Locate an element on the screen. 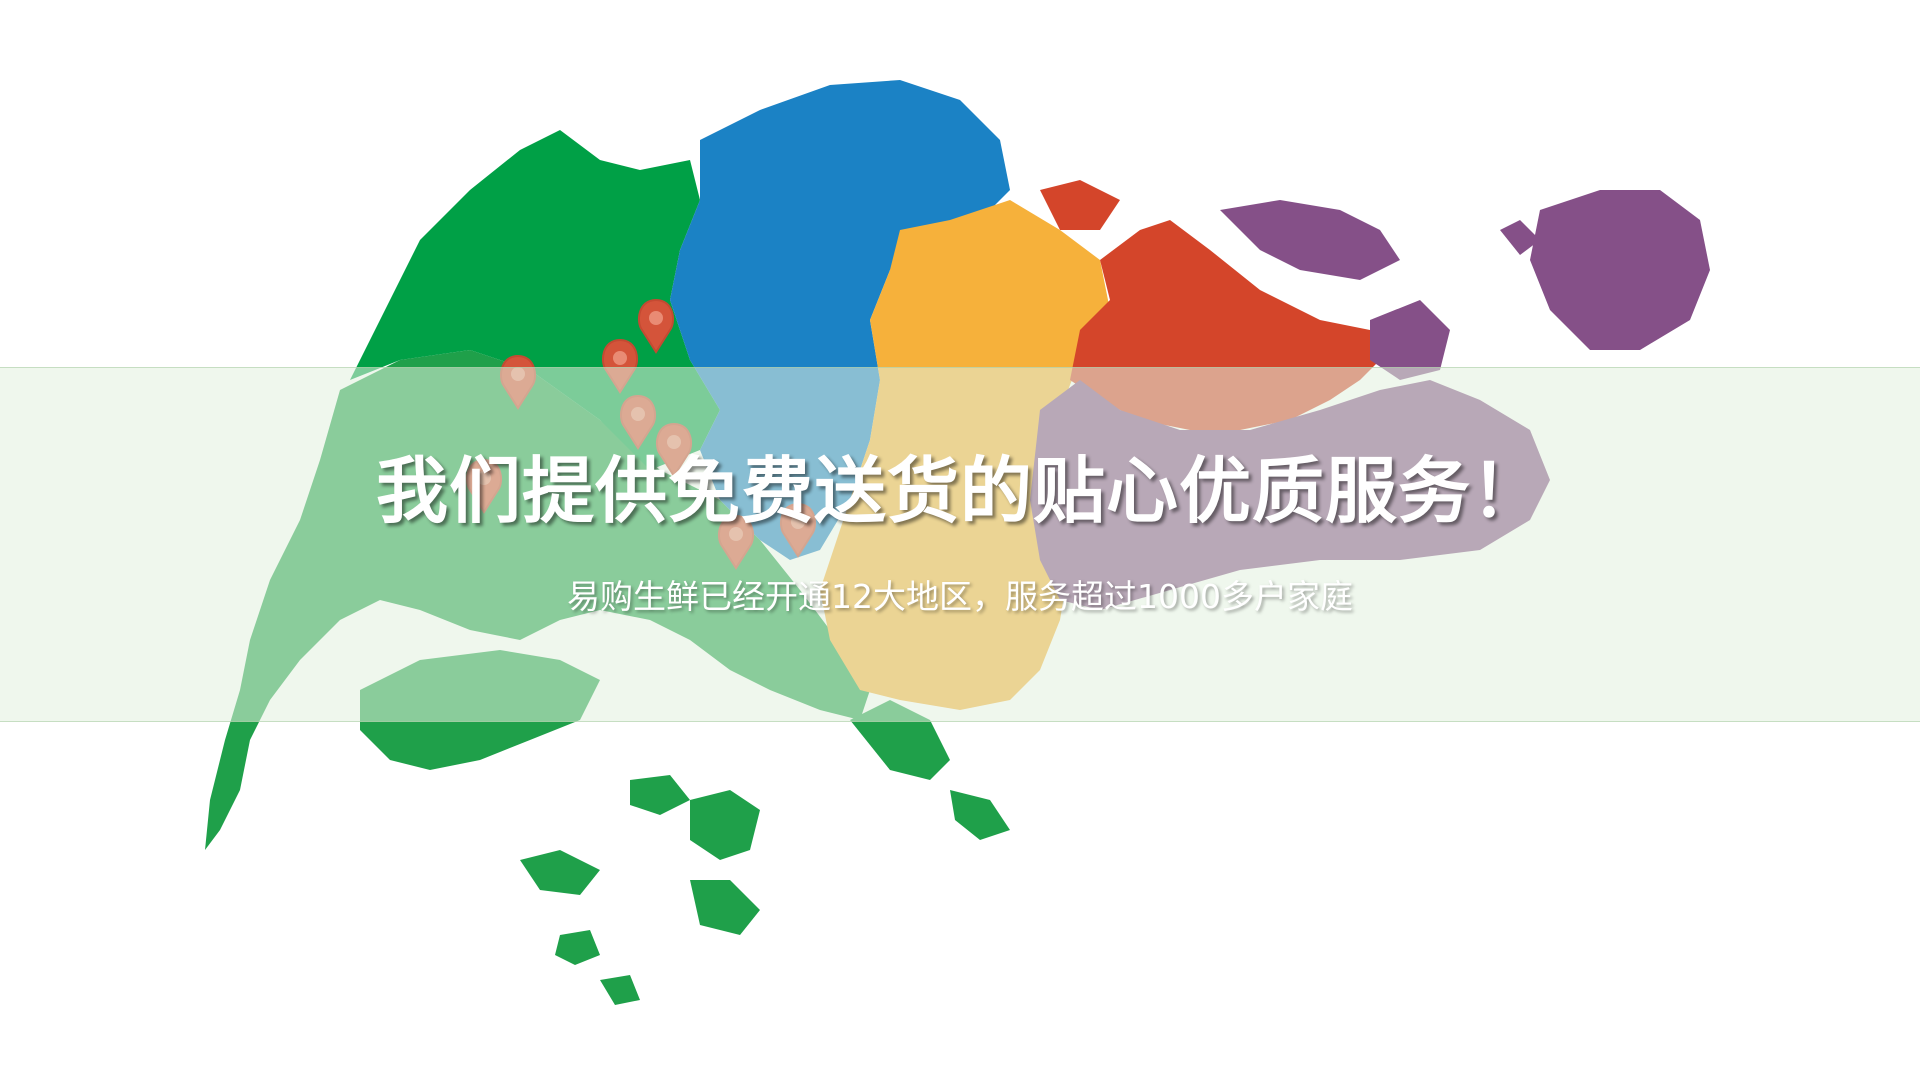  changi-tip is located at coordinates (1410, 340).